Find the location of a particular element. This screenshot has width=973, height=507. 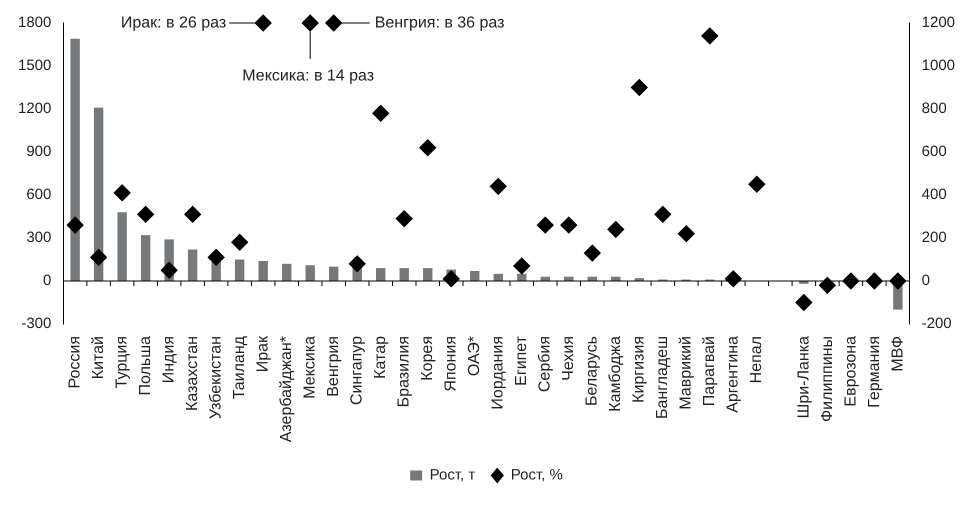

x-tick-label: Маврикий is located at coordinates (686, 373).